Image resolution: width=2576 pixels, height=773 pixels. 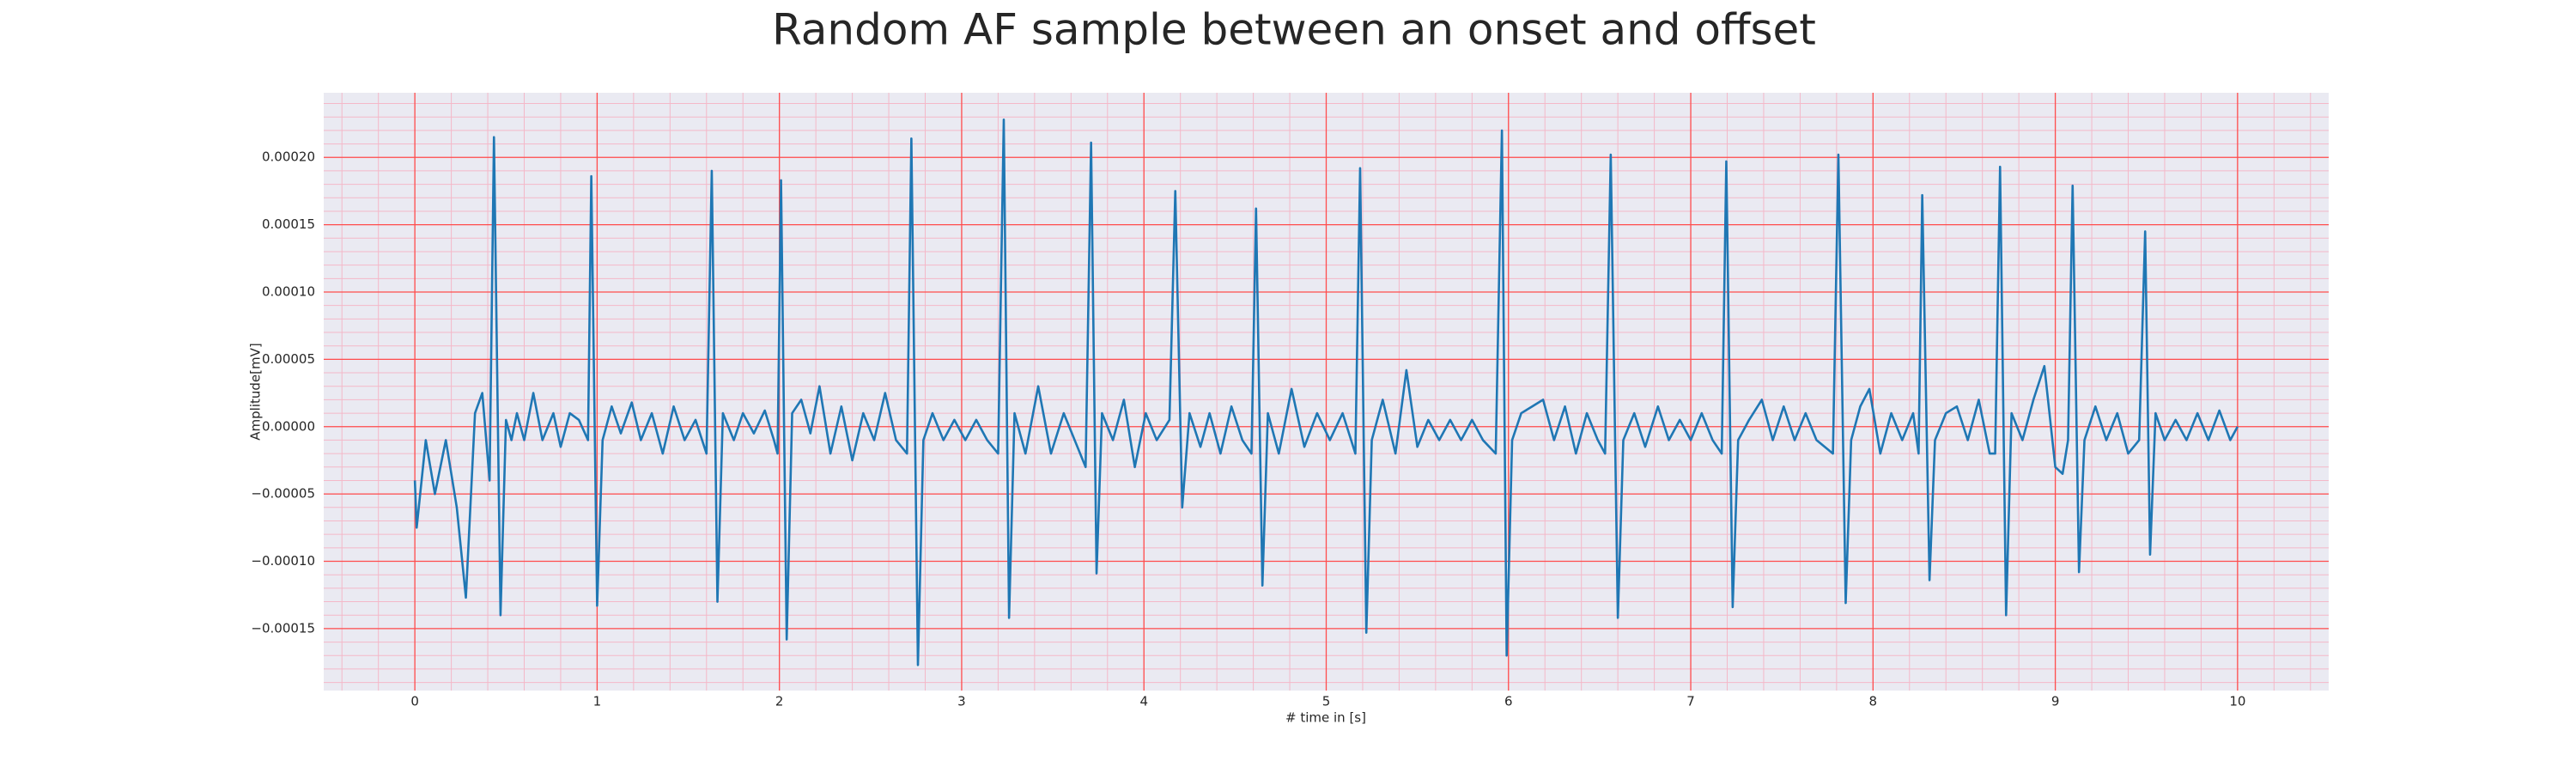 I want to click on x-tick-label: 9, so click(x=2055, y=701).